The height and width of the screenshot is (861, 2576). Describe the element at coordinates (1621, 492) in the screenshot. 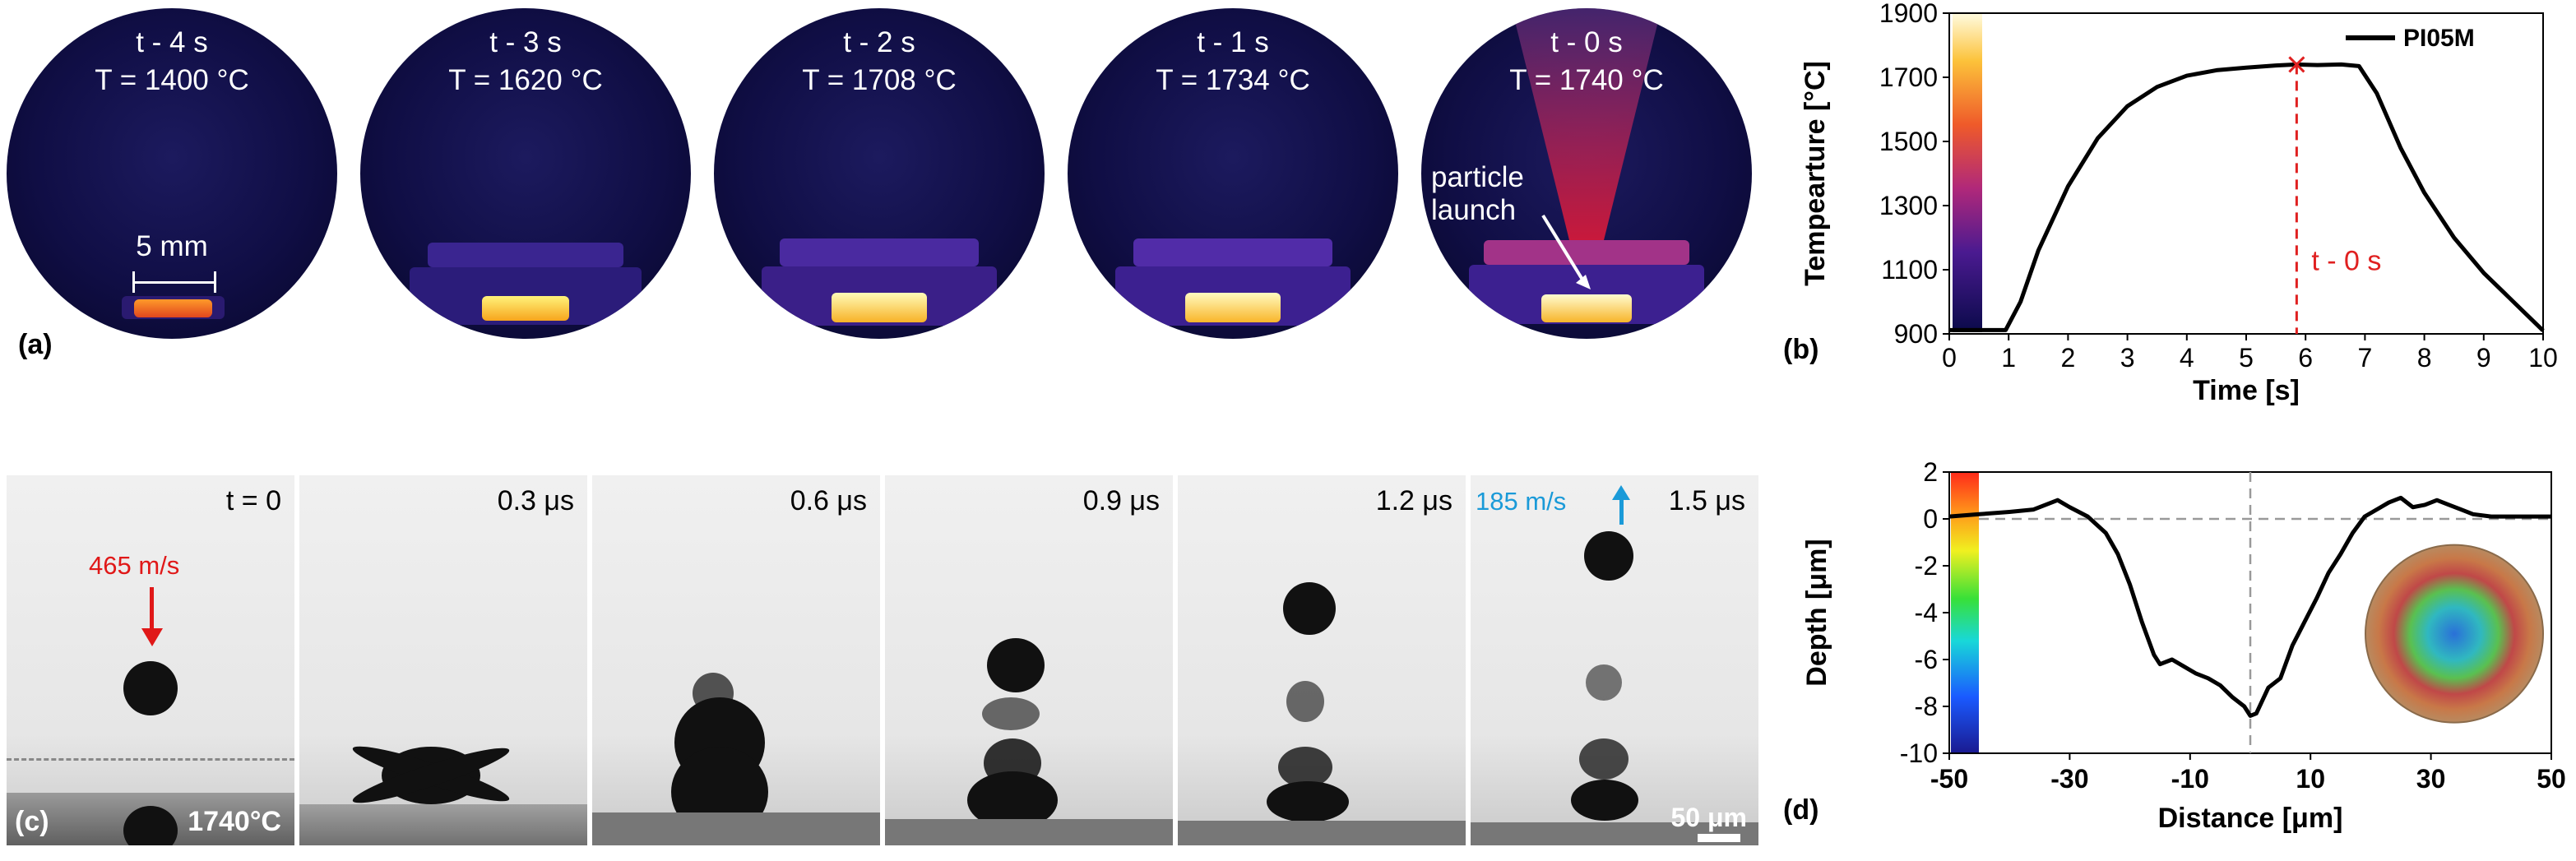

I see `rebound-arrow-head` at that location.